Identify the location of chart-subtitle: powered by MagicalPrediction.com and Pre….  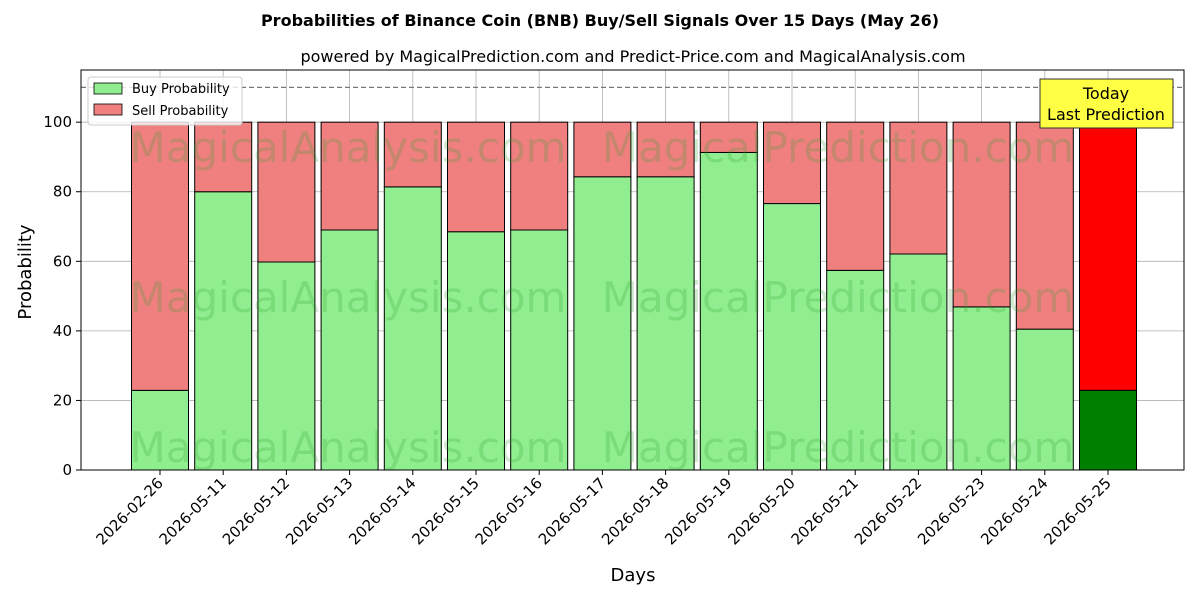
(632, 56).